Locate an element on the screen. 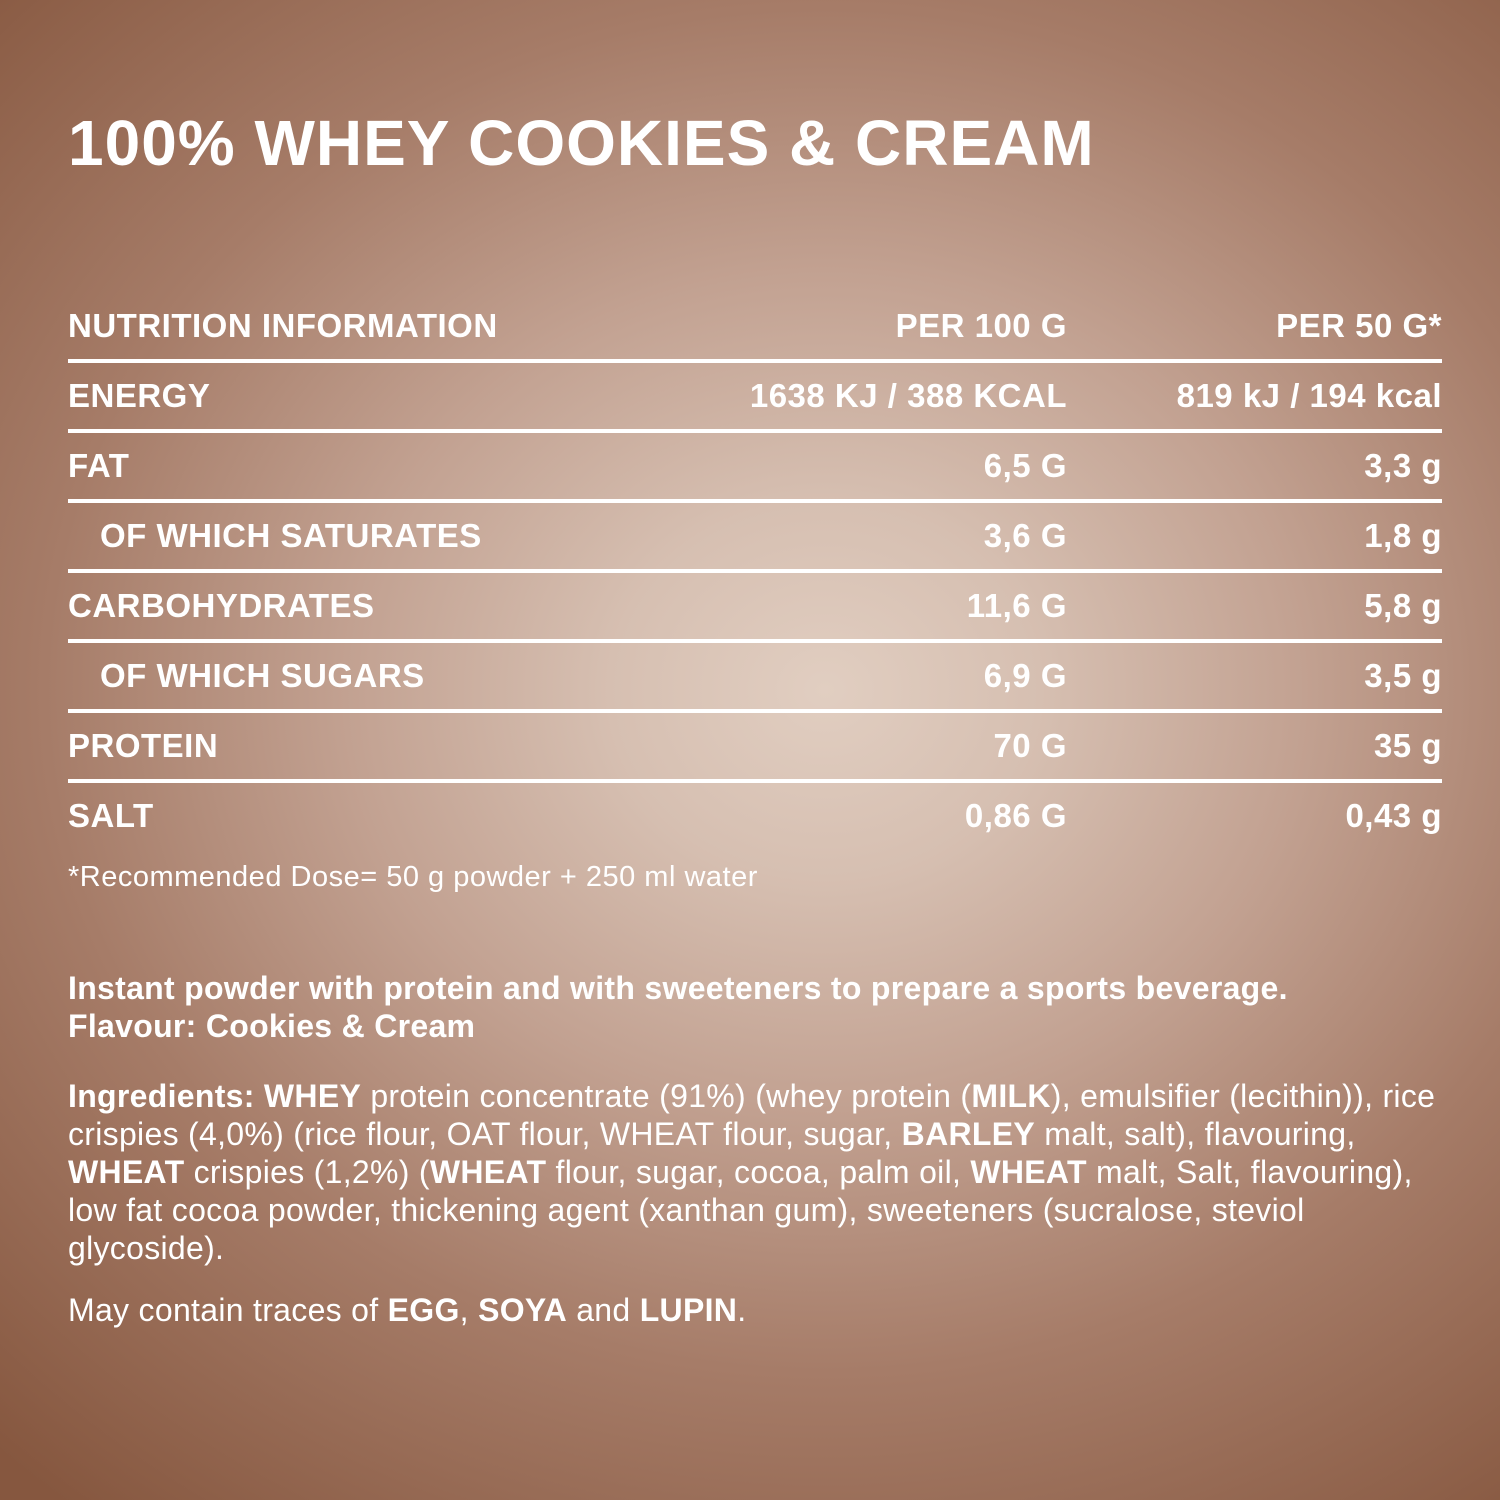  row-label: OF WHICH SATURATES is located at coordinates (291, 535).